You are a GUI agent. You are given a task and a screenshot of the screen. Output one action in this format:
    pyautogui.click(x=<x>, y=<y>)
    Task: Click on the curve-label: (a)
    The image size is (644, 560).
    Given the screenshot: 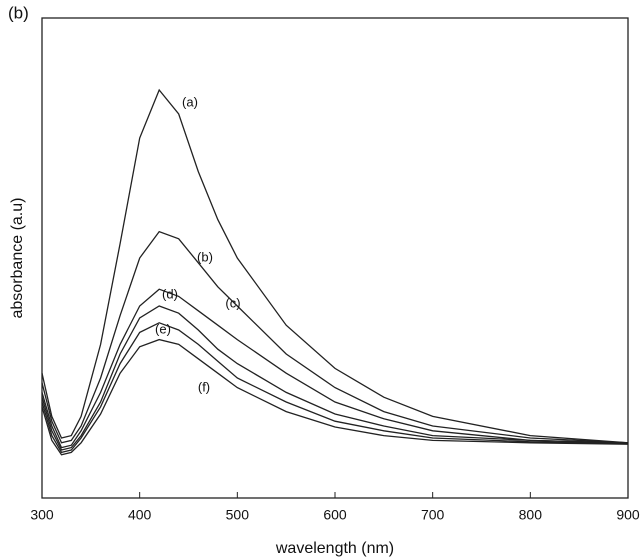 What is the action you would take?
    pyautogui.click(x=190, y=101)
    